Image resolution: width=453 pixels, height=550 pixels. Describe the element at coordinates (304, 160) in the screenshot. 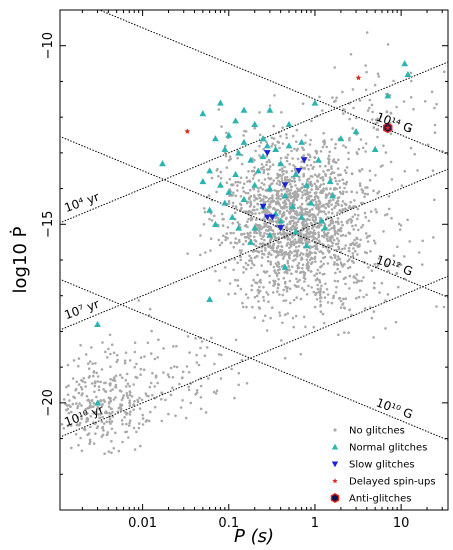

I see `slow-glitch-point` at that location.